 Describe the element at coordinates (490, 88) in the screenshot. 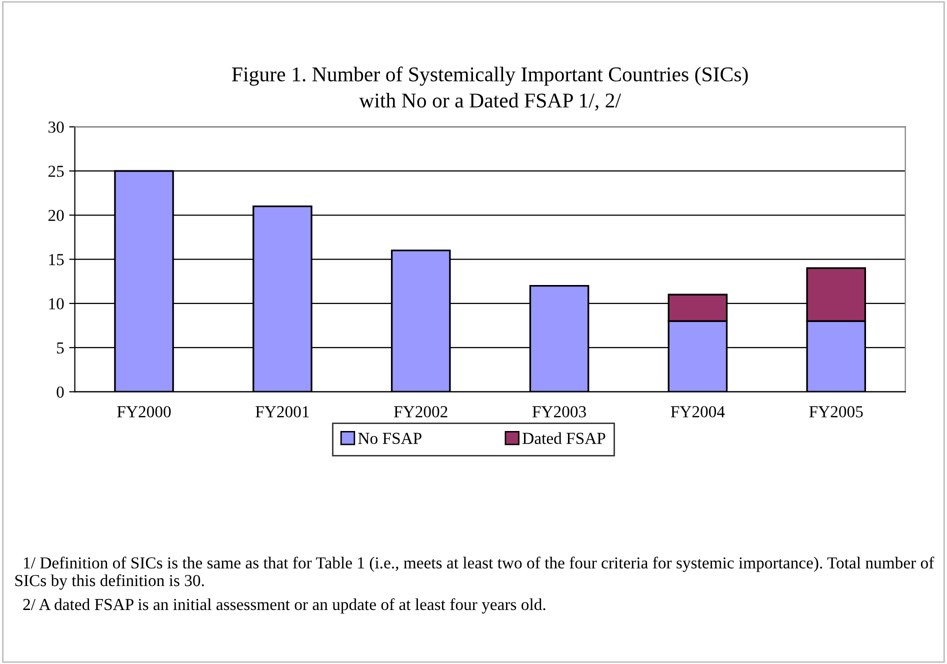

I see `chart-title: Figure 1. Number of Systemically Important Countries (SICs) with No or a Dated FSAP 1/, 2/` at that location.